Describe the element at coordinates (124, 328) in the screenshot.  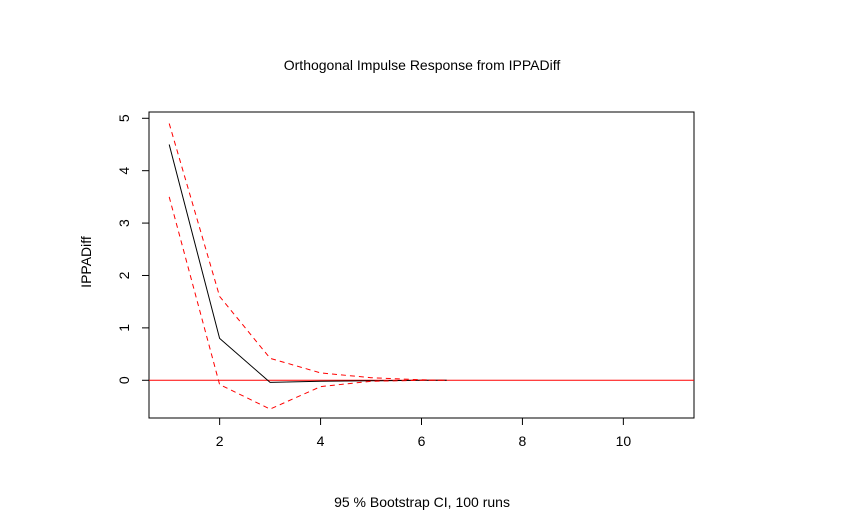
I see `y-tick-label: 1` at that location.